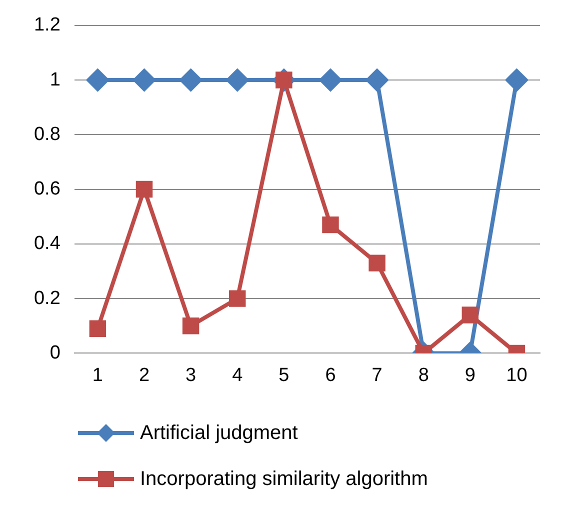  What do you see at coordinates (284, 479) in the screenshot?
I see `legend-label: Incorporating similarity algorithm` at bounding box center [284, 479].